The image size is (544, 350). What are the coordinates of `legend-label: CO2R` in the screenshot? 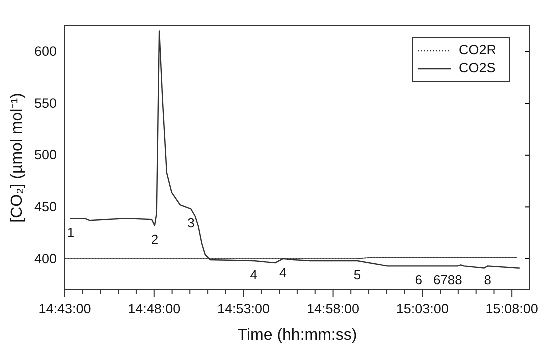 It's located at (478, 50).